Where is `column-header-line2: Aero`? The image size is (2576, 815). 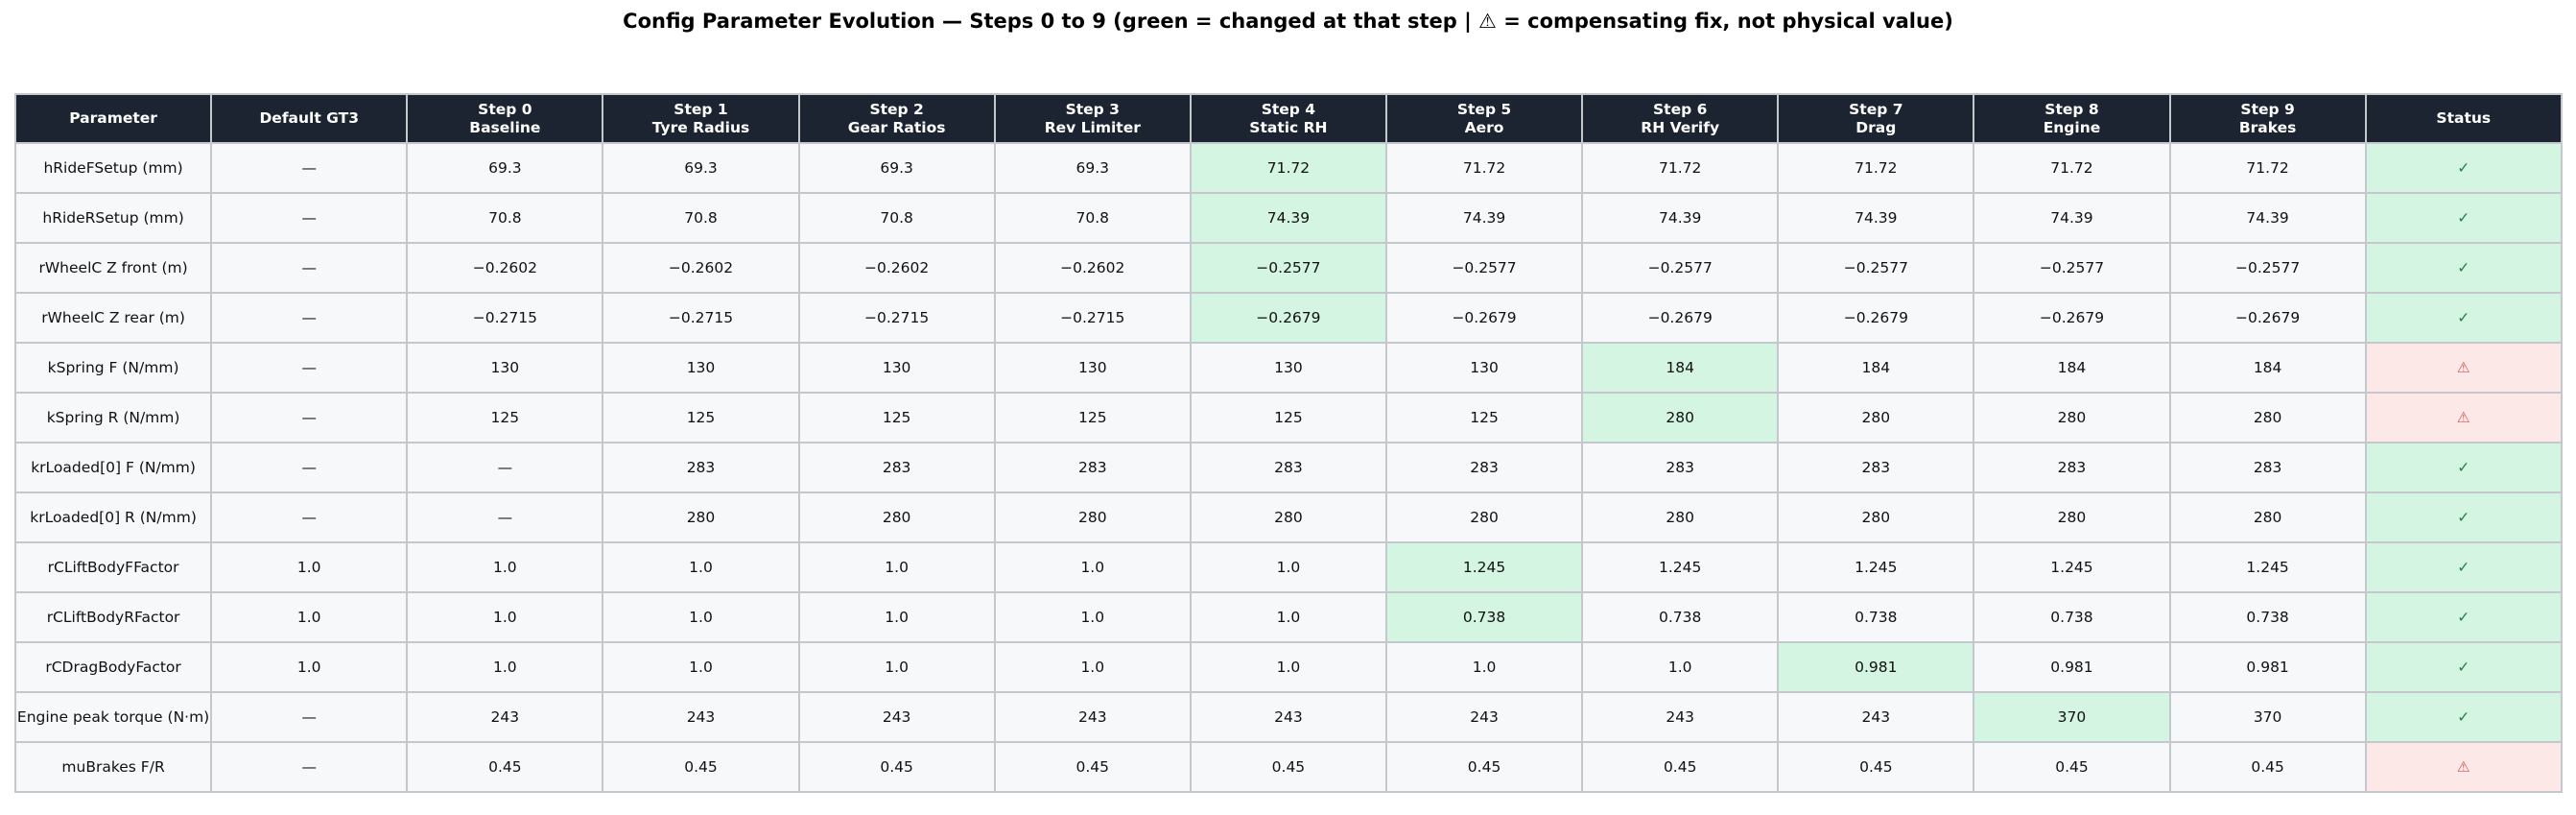 column-header-line2: Aero is located at coordinates (1484, 127).